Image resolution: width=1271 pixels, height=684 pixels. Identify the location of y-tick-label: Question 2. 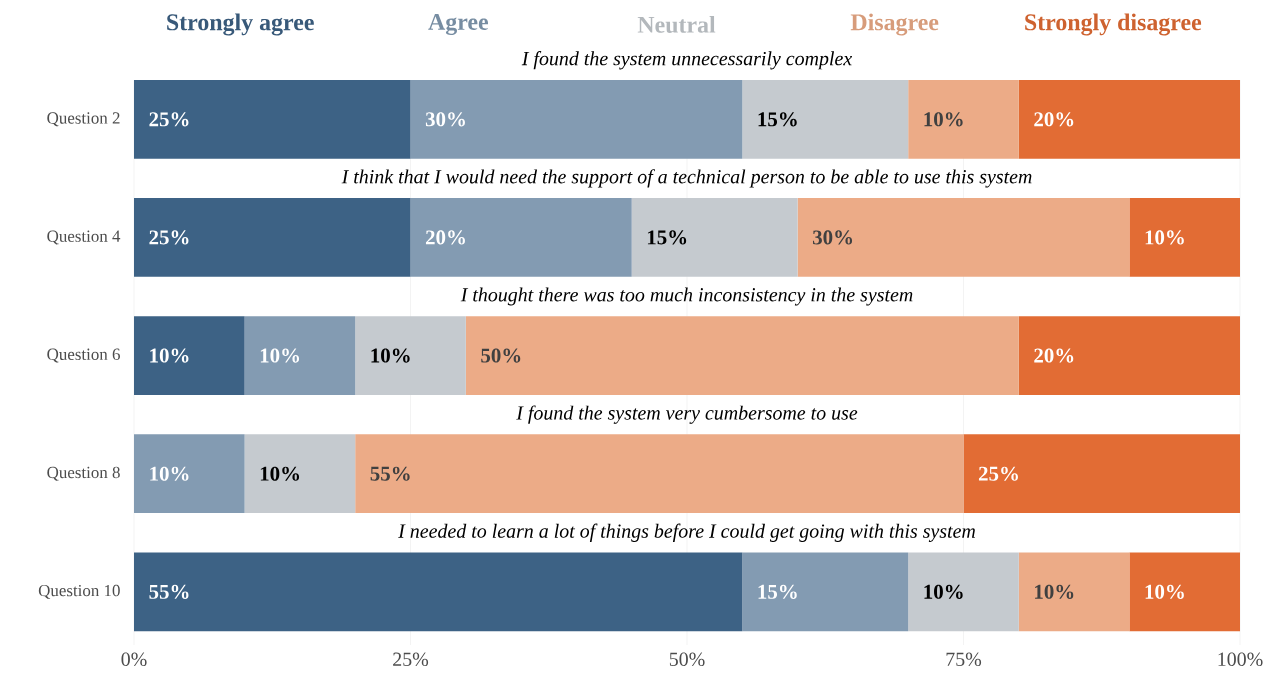
(83, 119).